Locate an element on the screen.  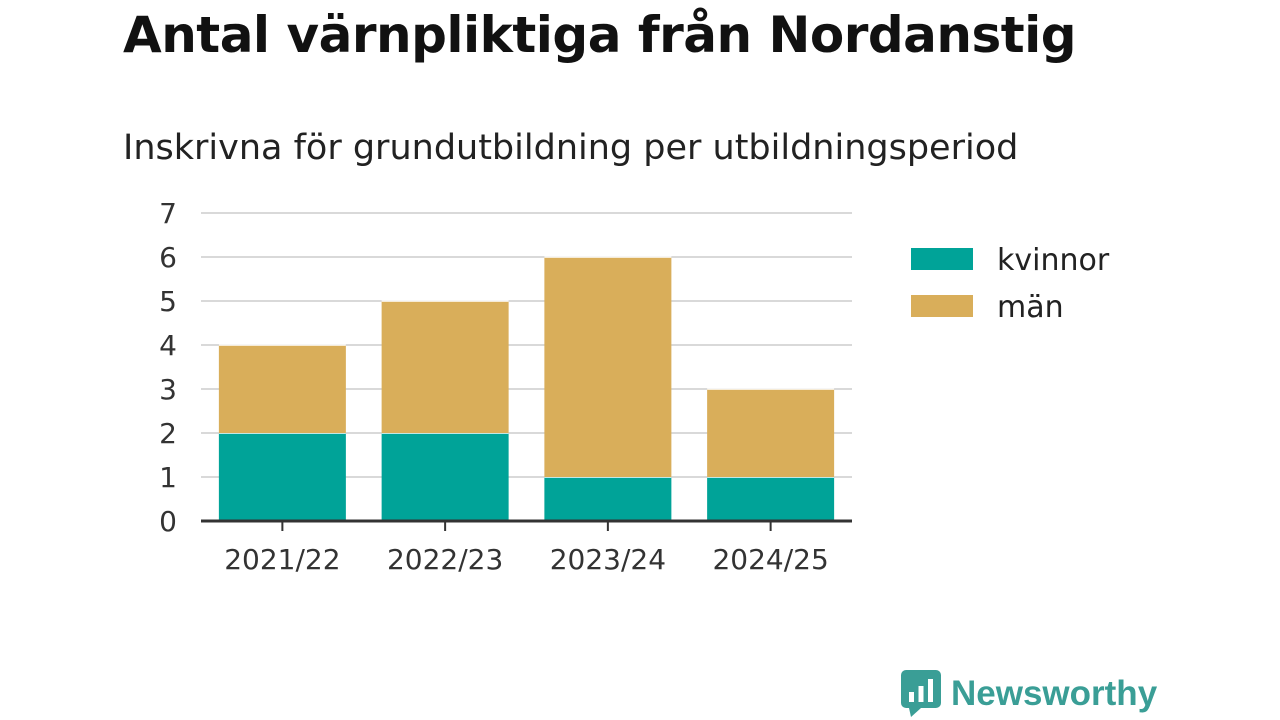
y-tick-label: 0 is located at coordinates (168, 521).